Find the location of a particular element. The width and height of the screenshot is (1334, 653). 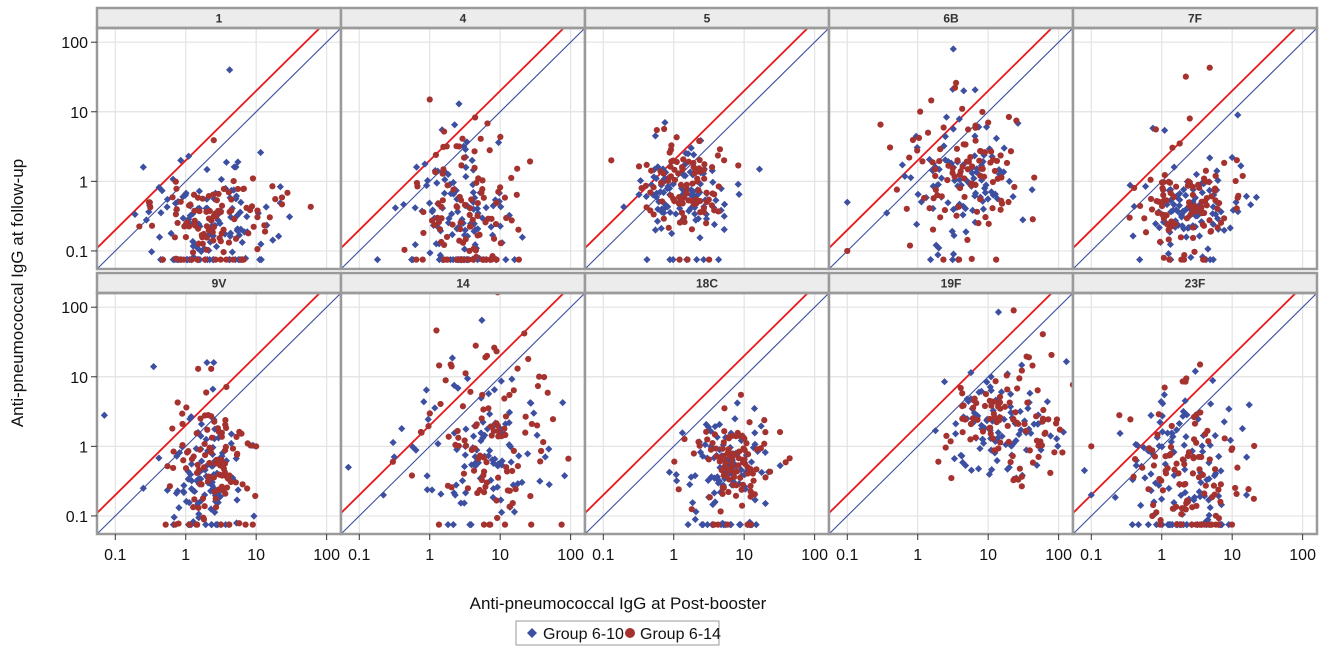

gridlines is located at coordinates (219, 148).